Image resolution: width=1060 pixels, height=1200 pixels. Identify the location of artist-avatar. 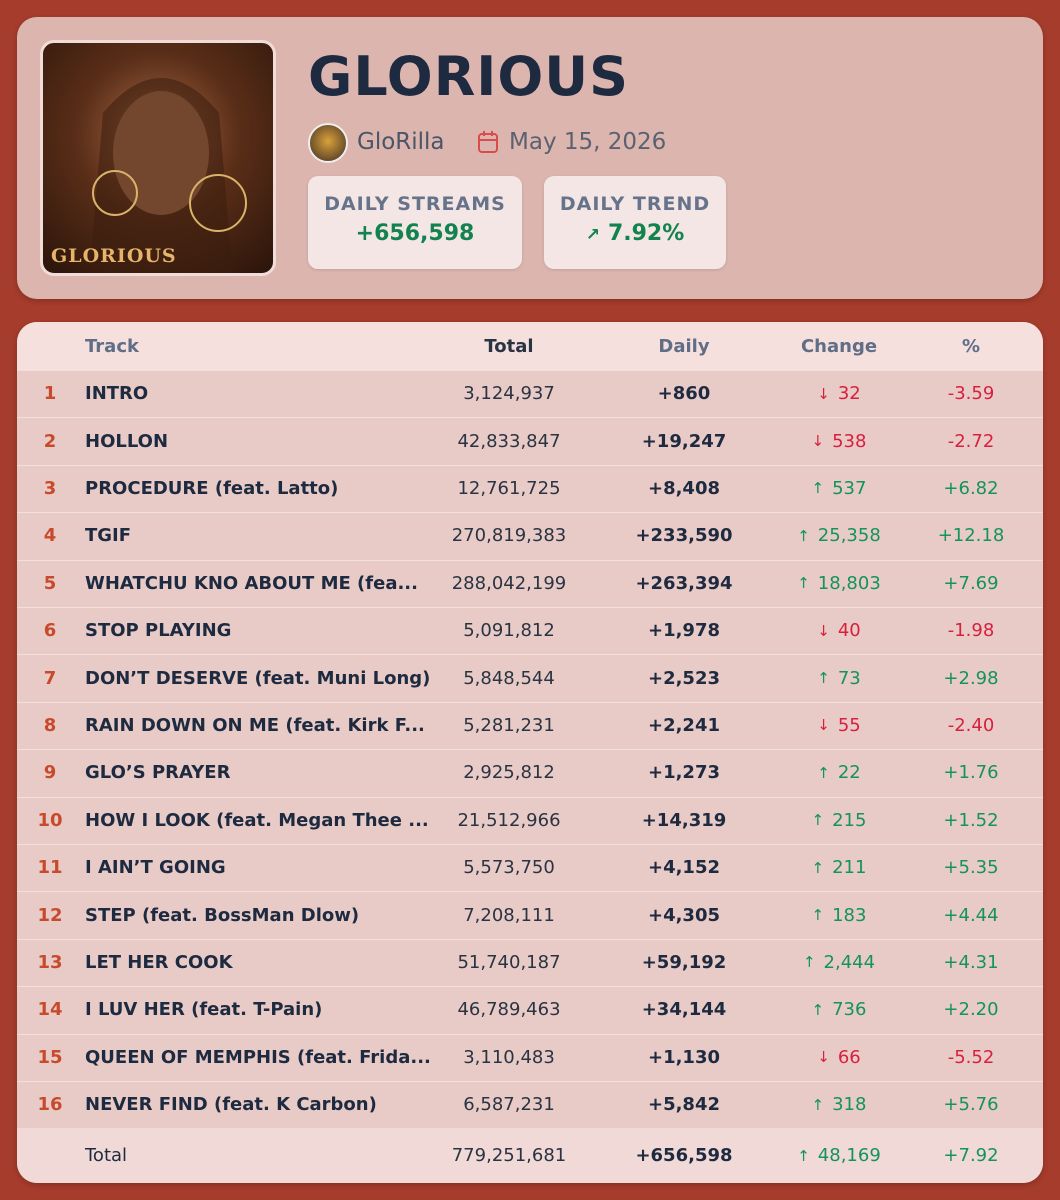
(328, 143).